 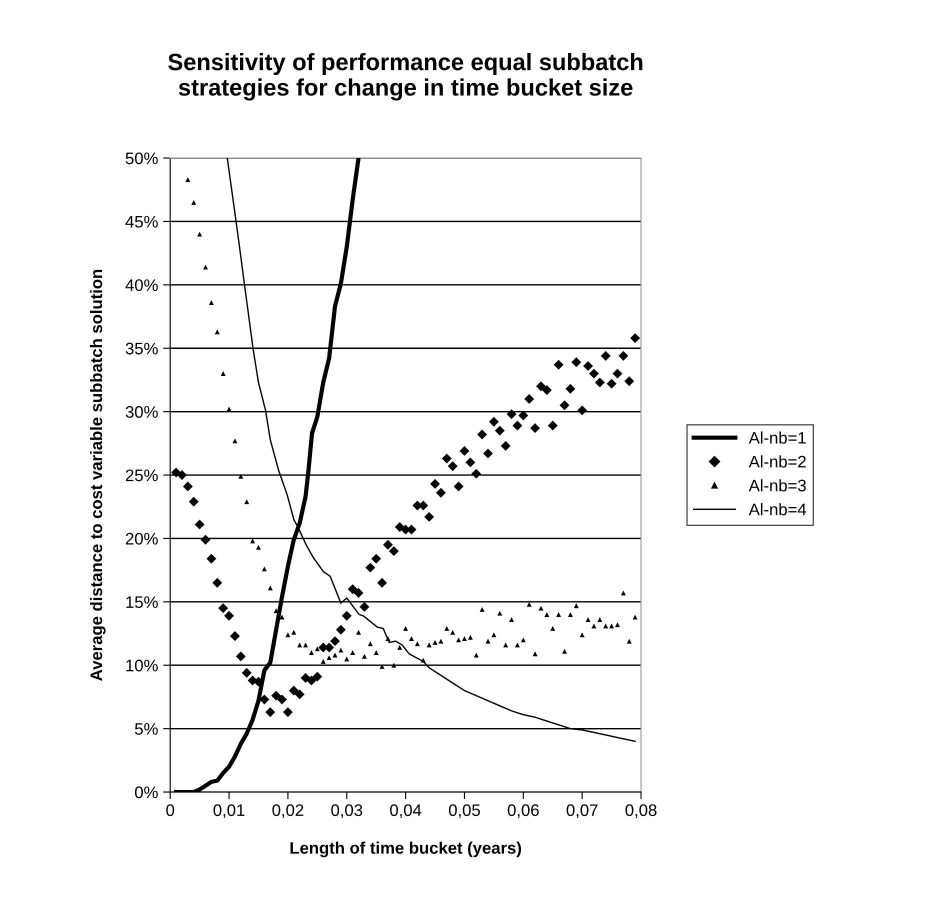 What do you see at coordinates (142, 602) in the screenshot?
I see `y-tick-label: 15%` at bounding box center [142, 602].